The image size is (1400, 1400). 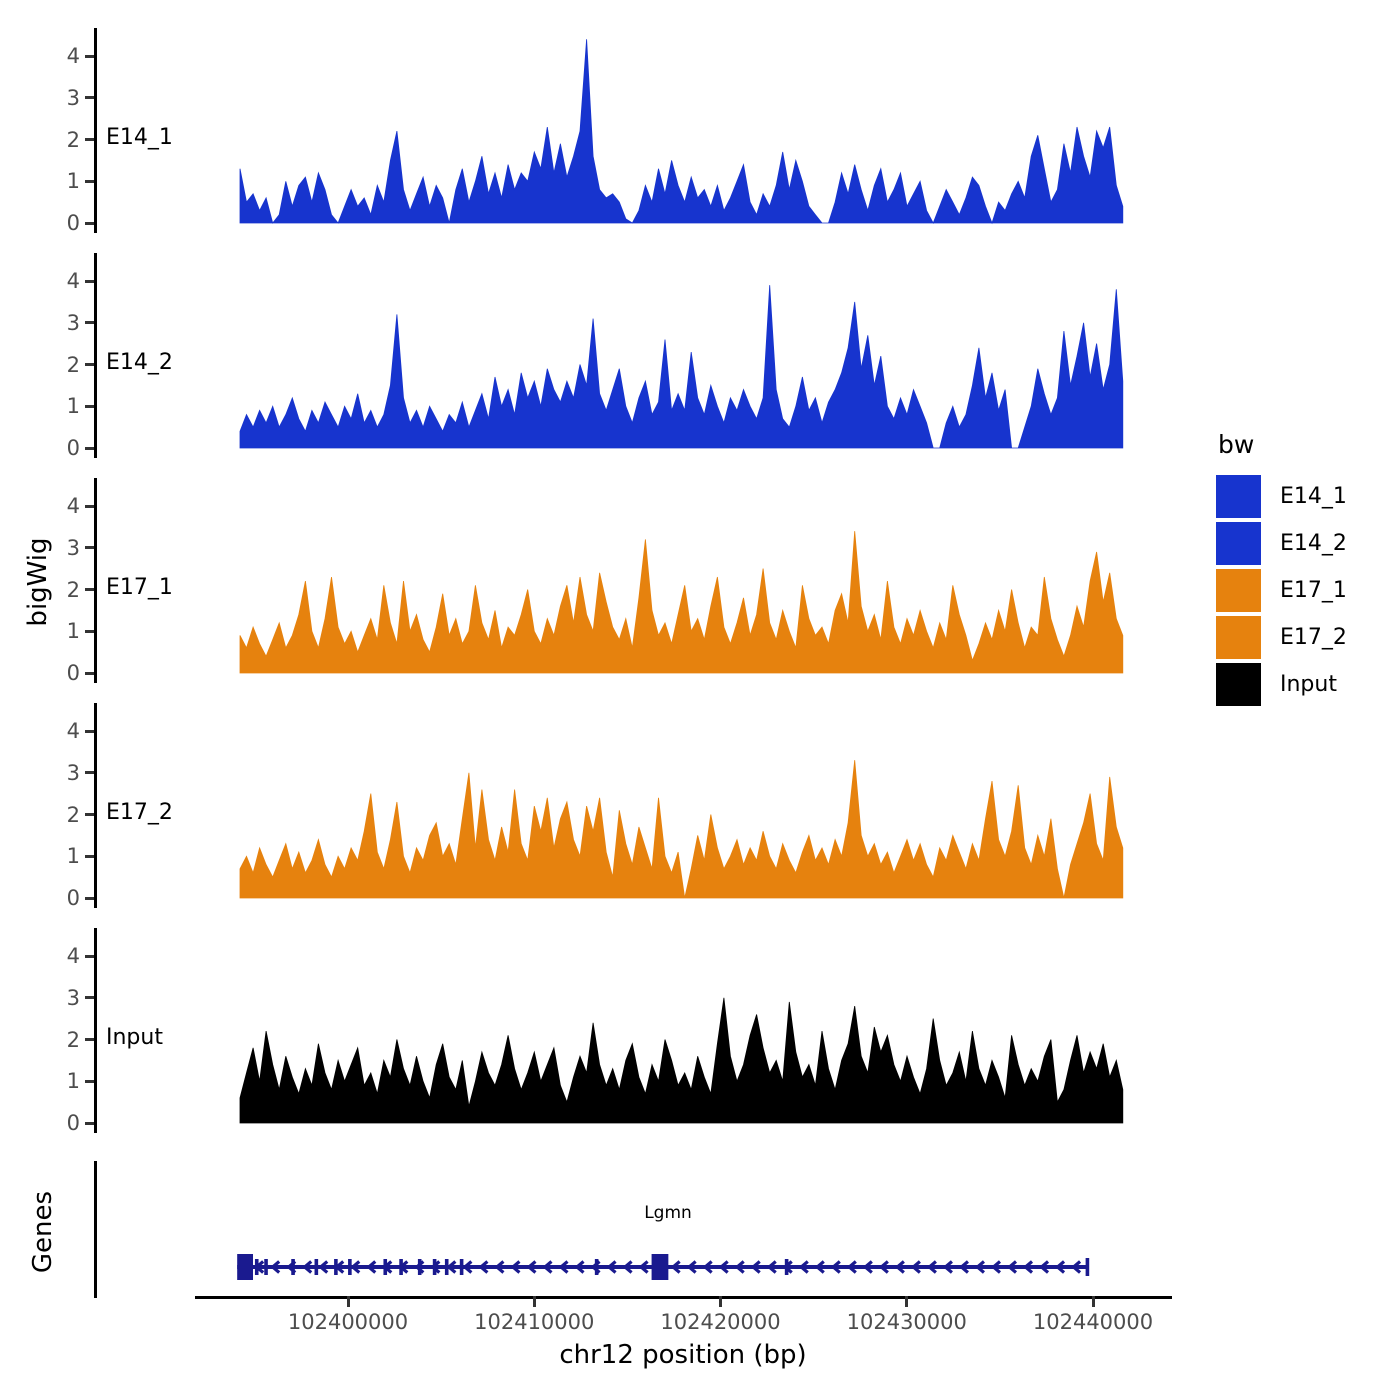 I want to click on track-label: E17_2, so click(x=139, y=812).